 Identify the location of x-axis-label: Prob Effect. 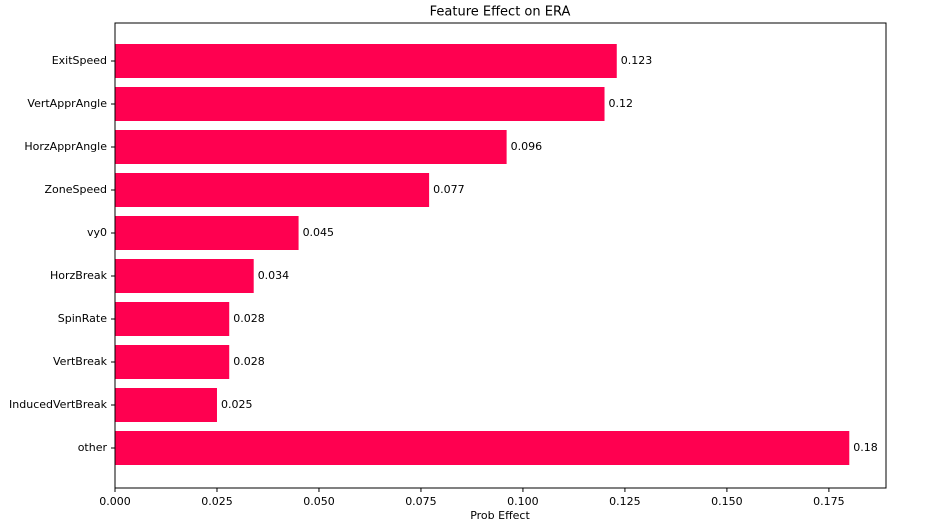
(500, 515).